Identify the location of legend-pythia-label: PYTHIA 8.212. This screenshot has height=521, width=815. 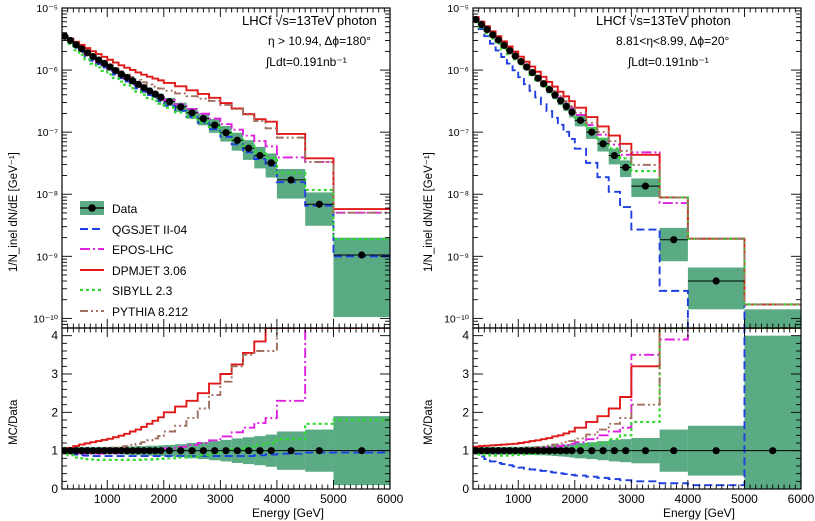
(150, 312).